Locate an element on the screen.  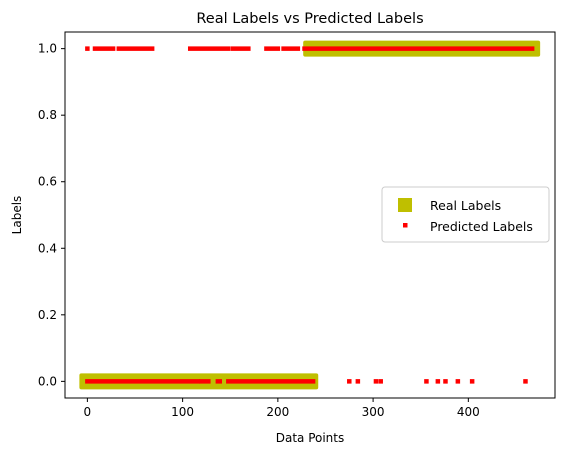
y-tick-label: 1.0 is located at coordinates (47, 49).